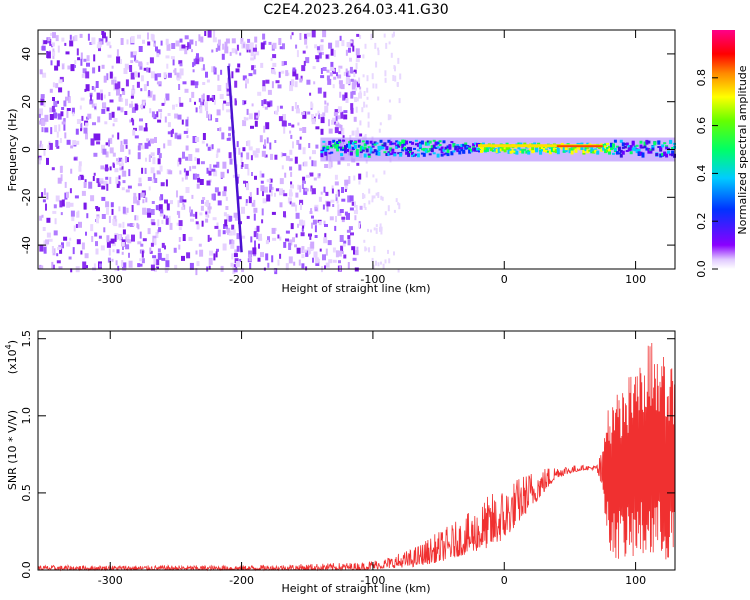 This screenshot has width=750, height=600. What do you see at coordinates (26, 570) in the screenshot?
I see `snr-y-tick-label: 0.0` at bounding box center [26, 570].